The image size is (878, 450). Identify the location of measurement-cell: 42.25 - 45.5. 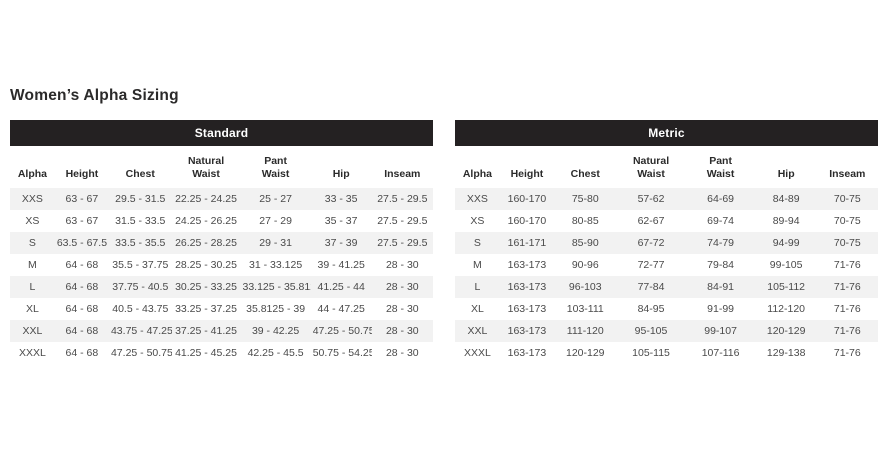
(275, 353).